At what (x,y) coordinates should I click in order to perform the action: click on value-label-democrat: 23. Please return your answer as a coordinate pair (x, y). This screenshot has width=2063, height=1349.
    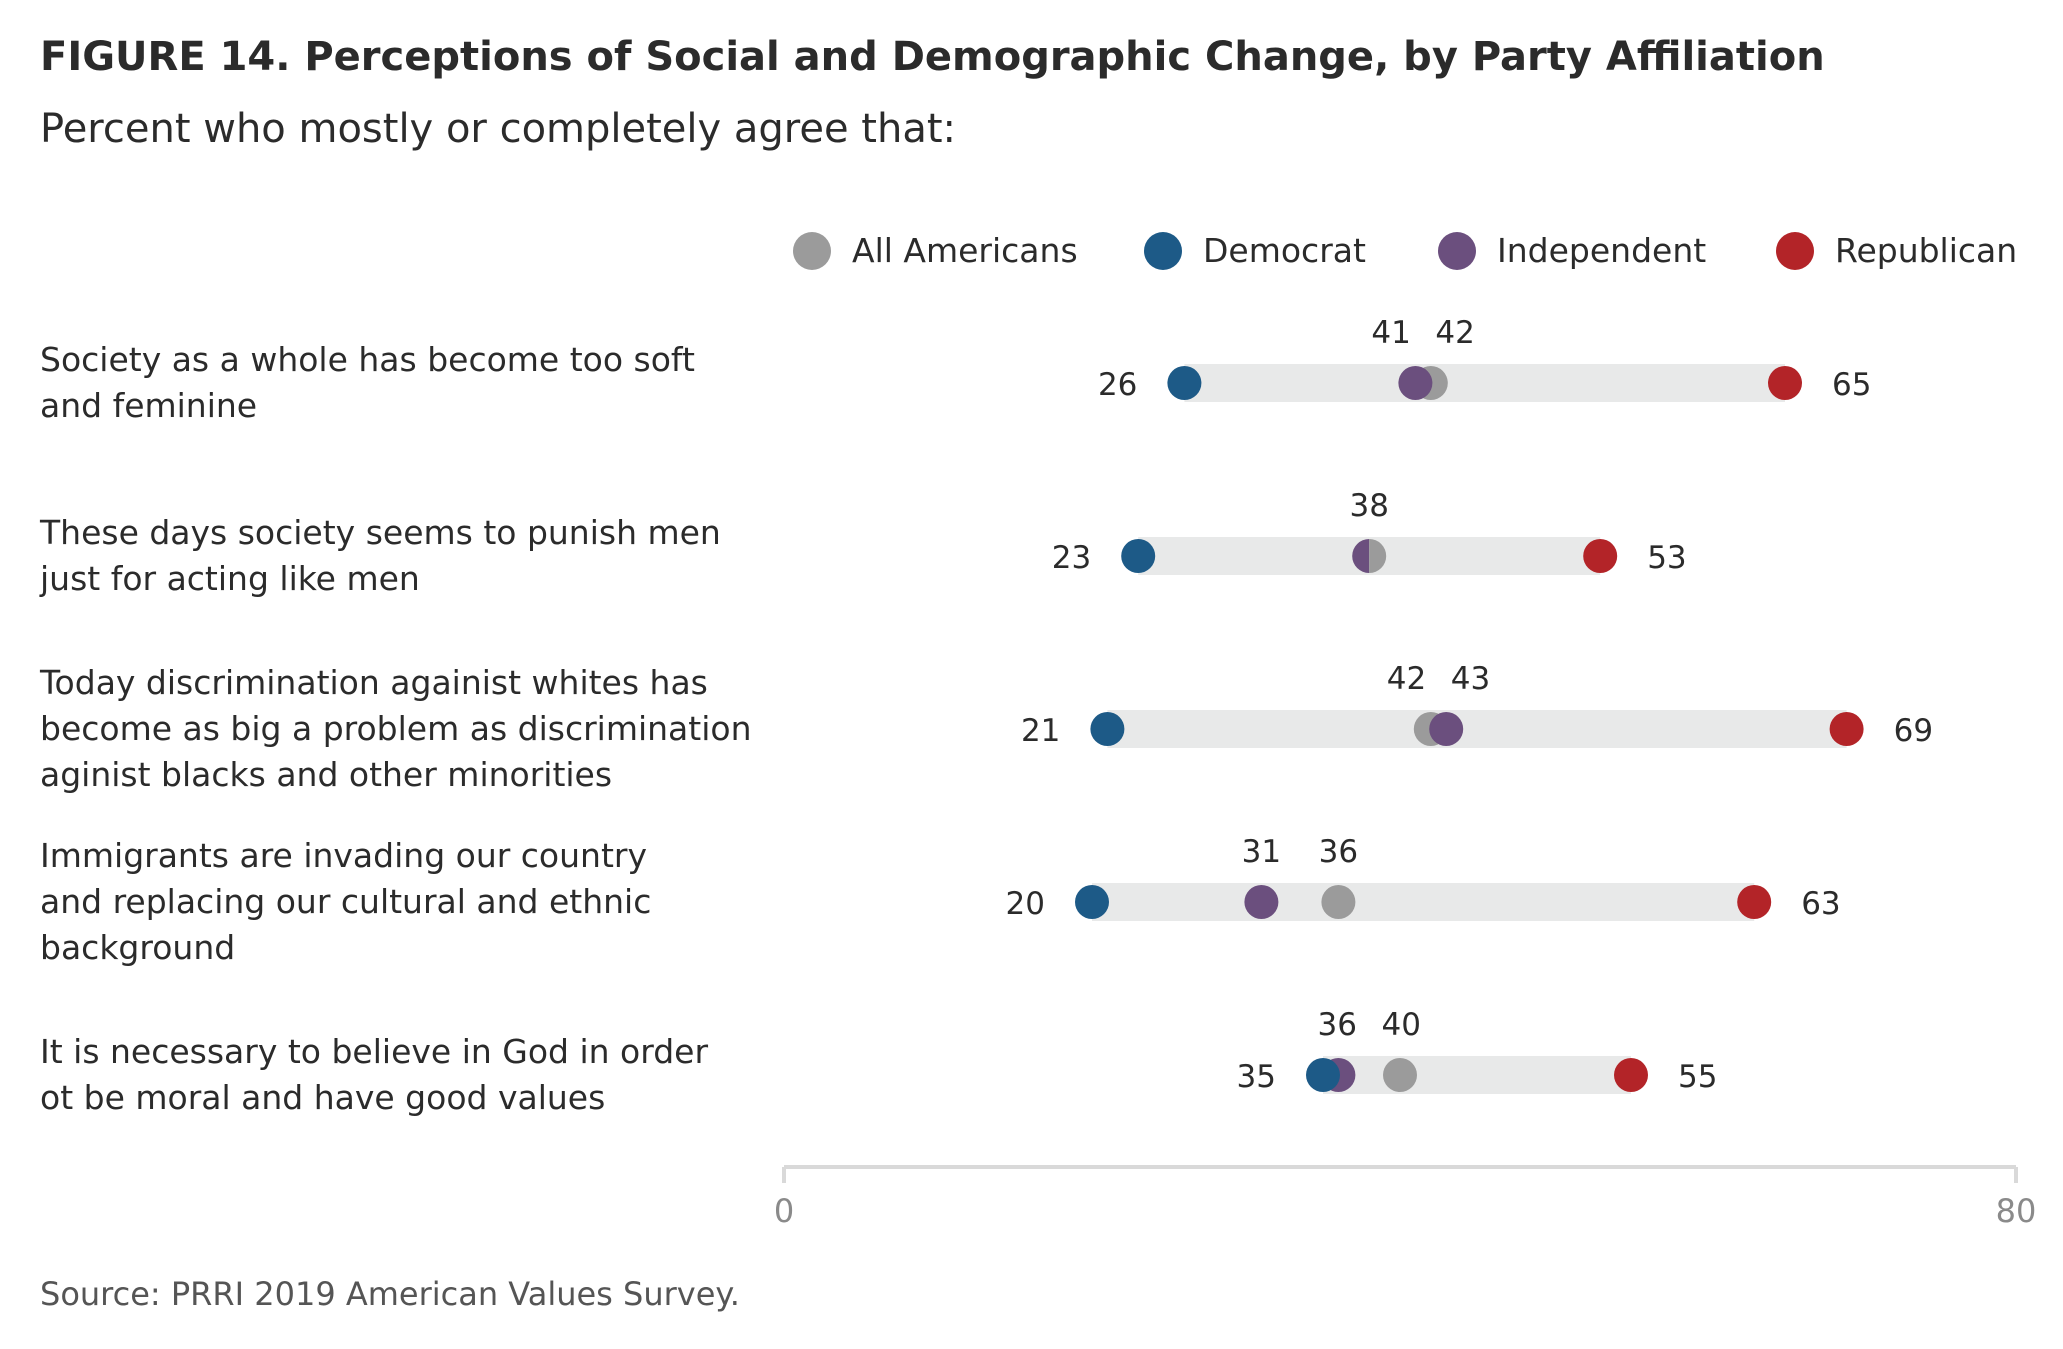
    Looking at the image, I should click on (1071, 558).